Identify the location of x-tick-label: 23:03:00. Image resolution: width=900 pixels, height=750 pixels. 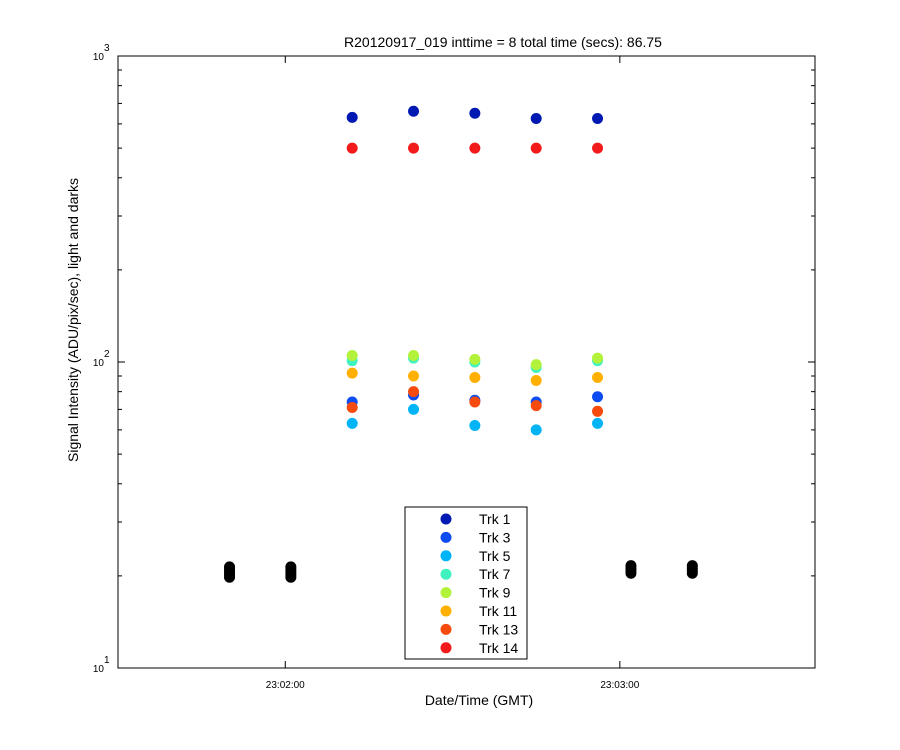
(619, 685).